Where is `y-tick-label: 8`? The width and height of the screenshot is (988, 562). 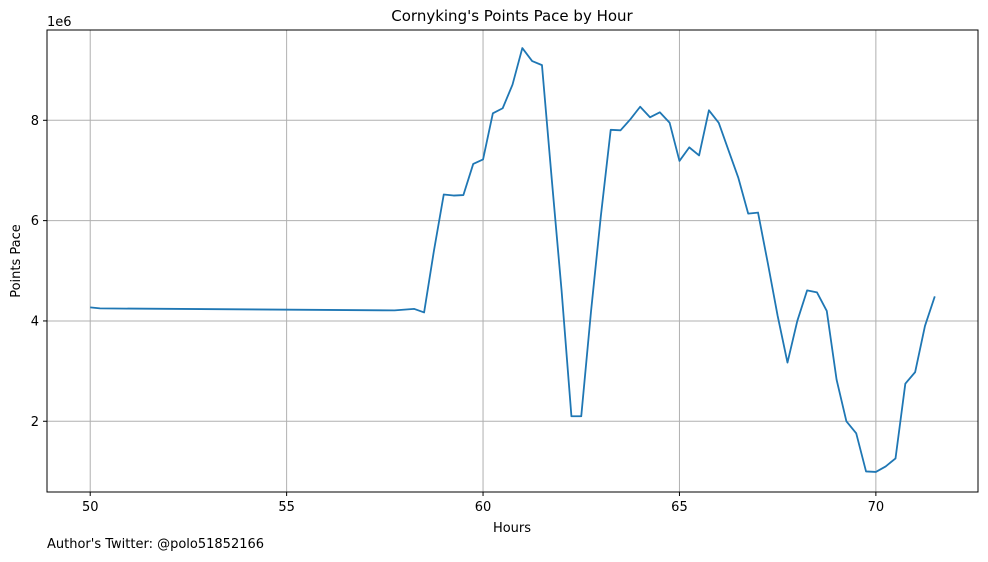 y-tick-label: 8 is located at coordinates (35, 121).